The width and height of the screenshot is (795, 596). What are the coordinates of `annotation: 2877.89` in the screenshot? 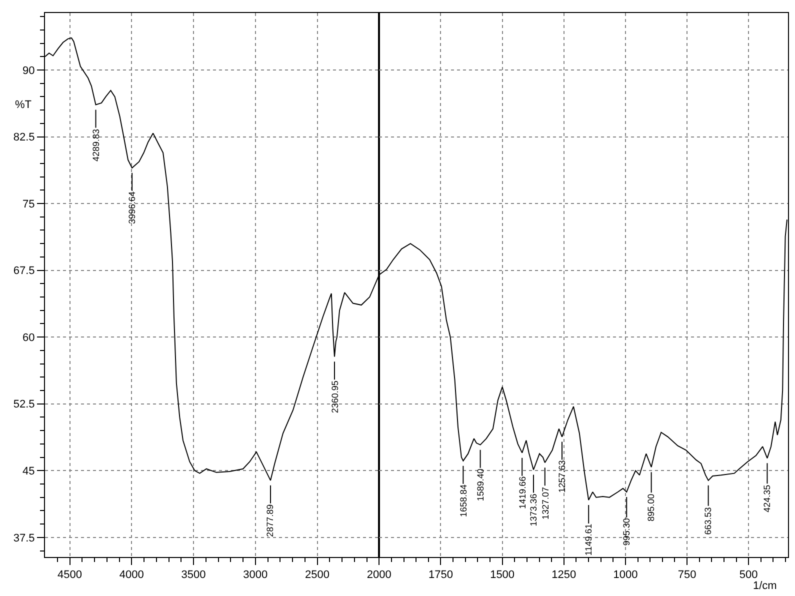 It's located at (270, 520).